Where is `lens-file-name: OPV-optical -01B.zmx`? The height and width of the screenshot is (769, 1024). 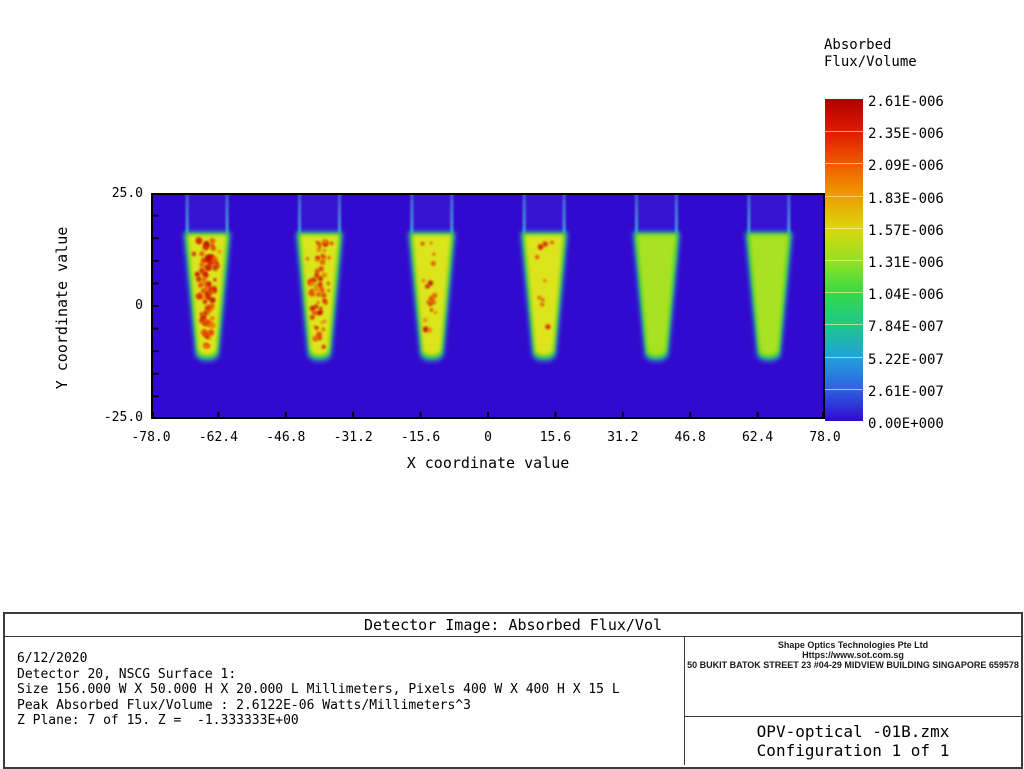
lens-file-name: OPV-optical -01B.zmx is located at coordinates (853, 731).